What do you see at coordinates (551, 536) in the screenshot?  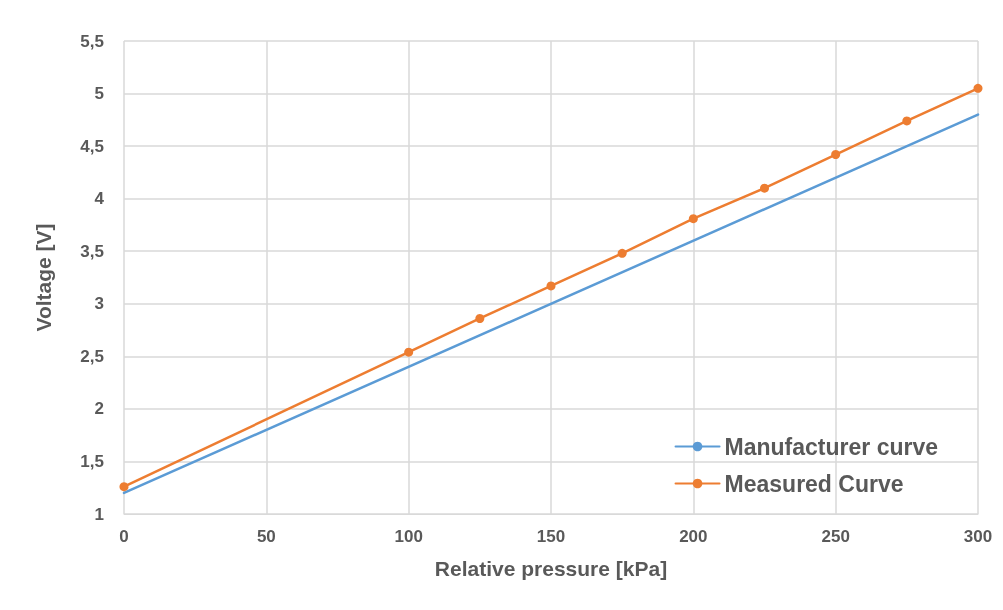 I see `x-tick-label: 150` at bounding box center [551, 536].